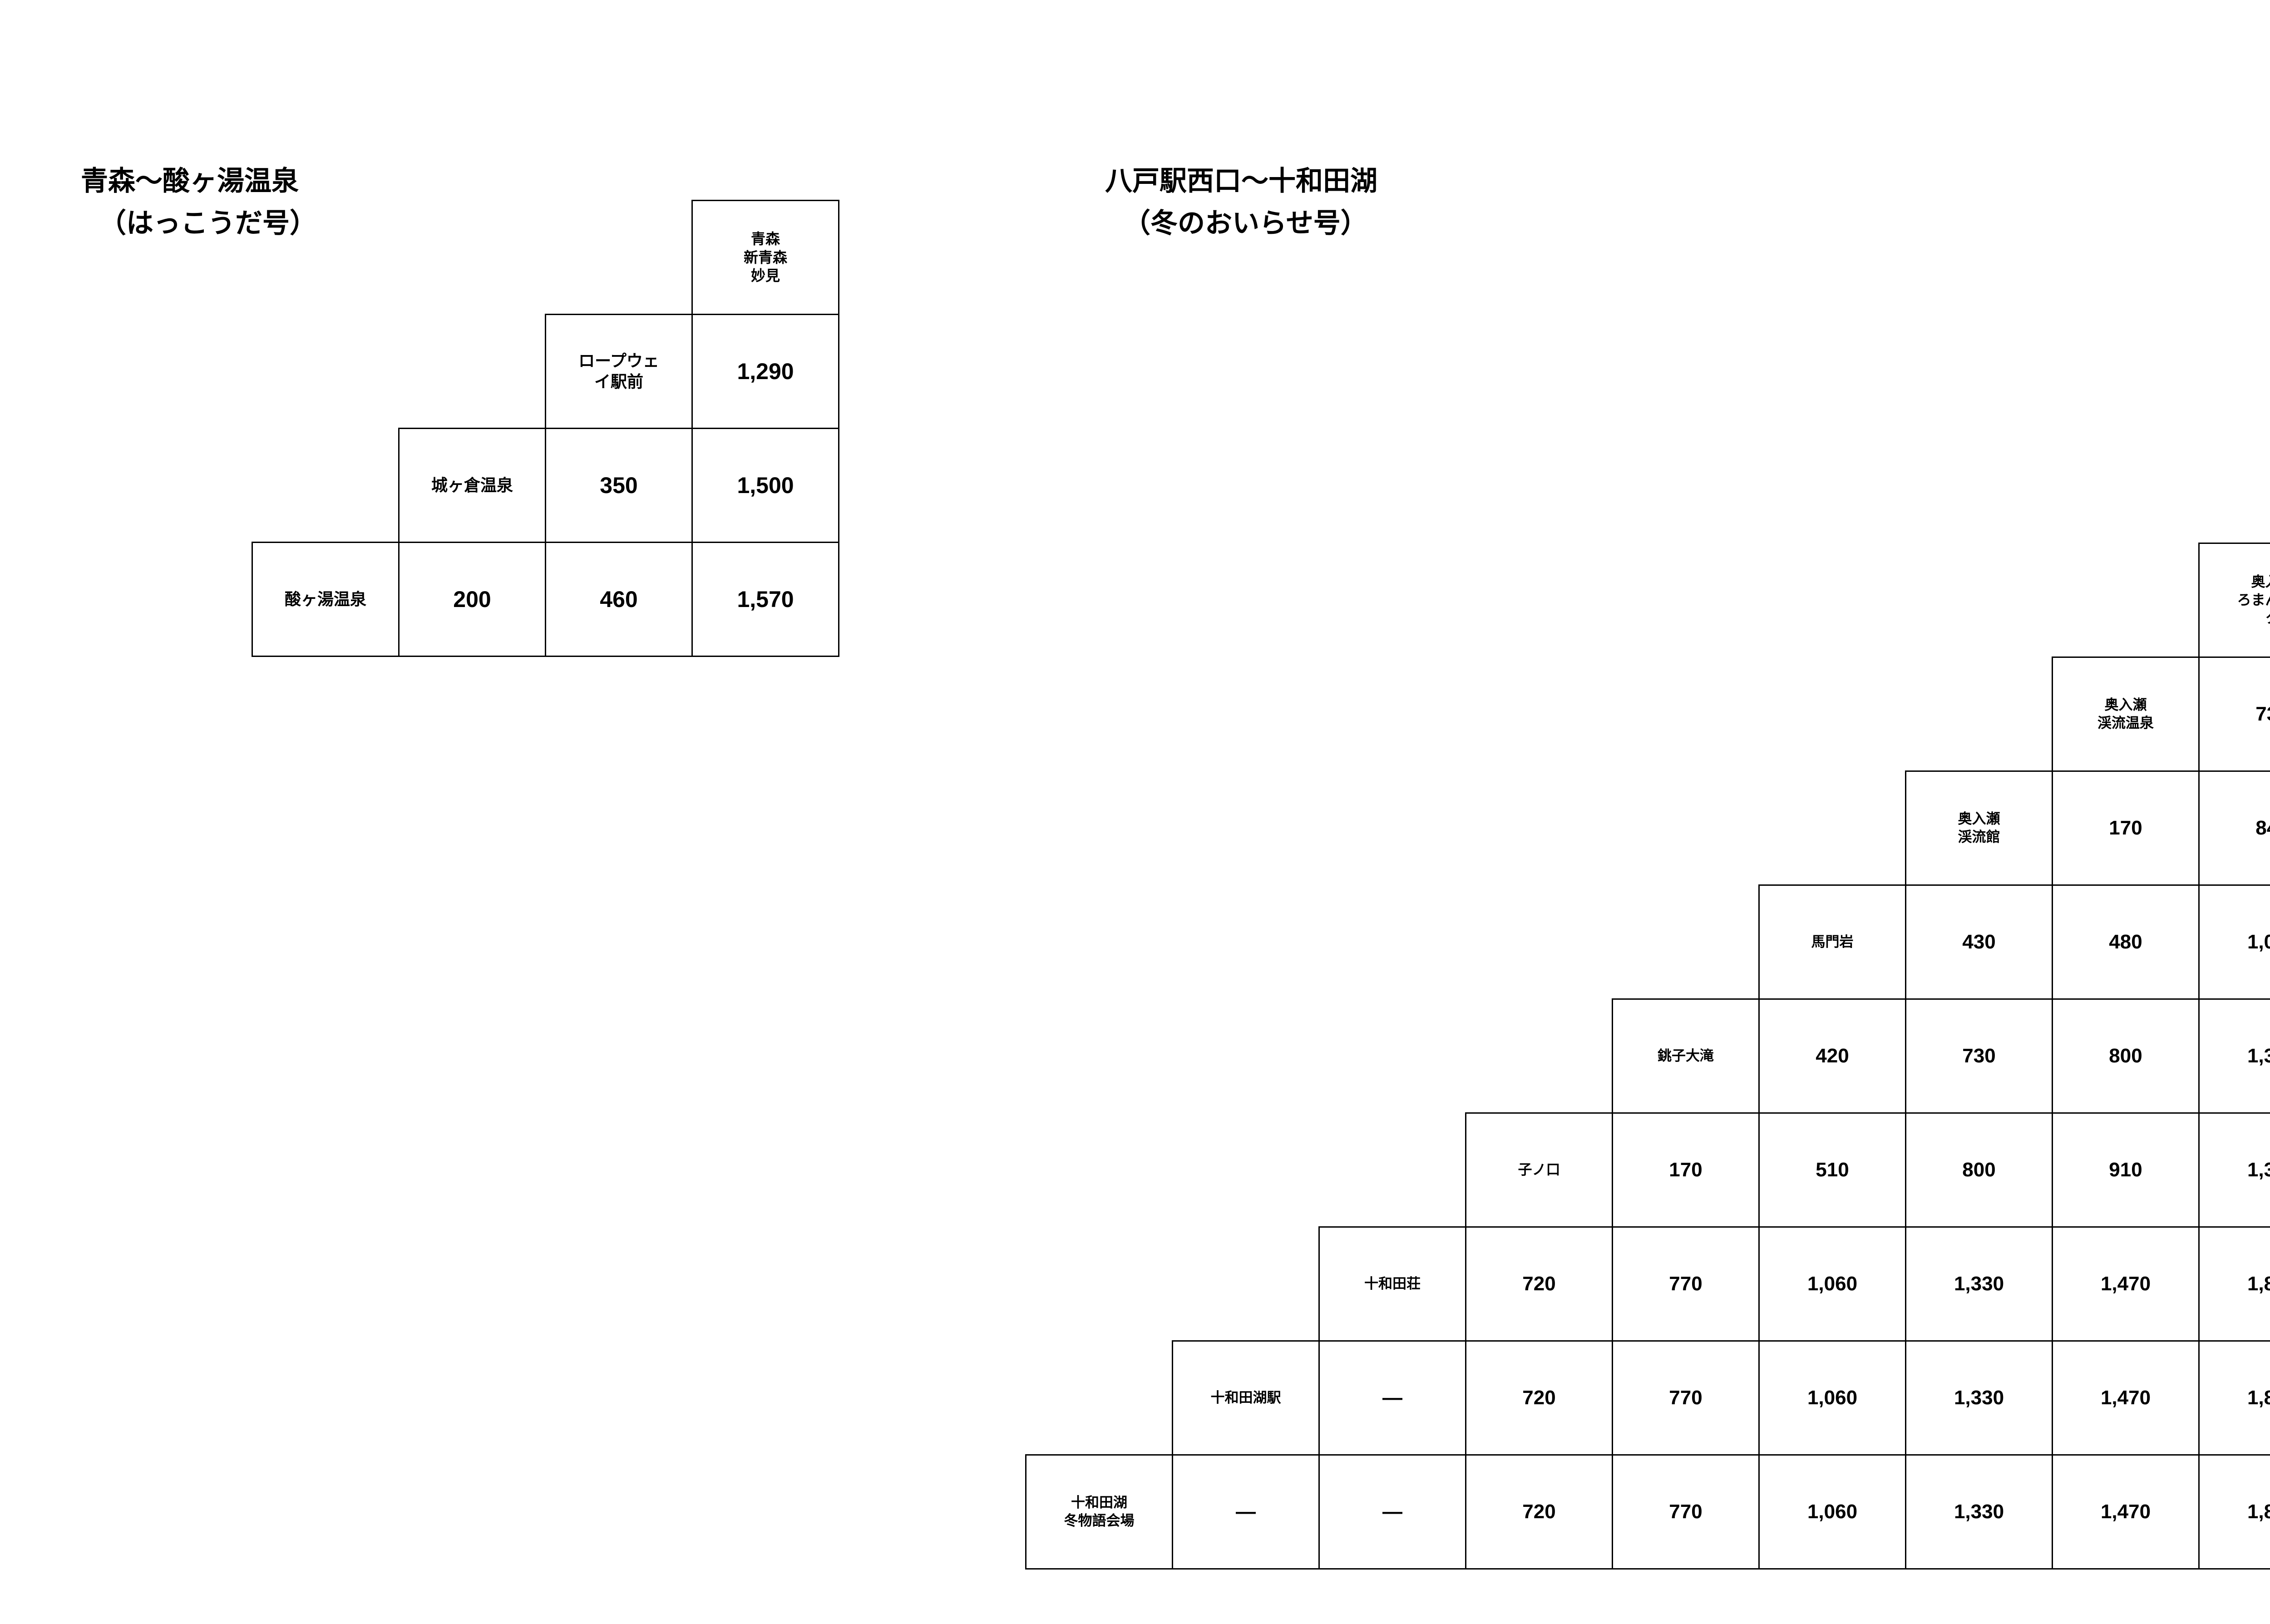 The height and width of the screenshot is (1624, 2270). I want to click on station-header-oirase-keiryu-onsen: 奥入瀬 渓流温泉, so click(2126, 714).